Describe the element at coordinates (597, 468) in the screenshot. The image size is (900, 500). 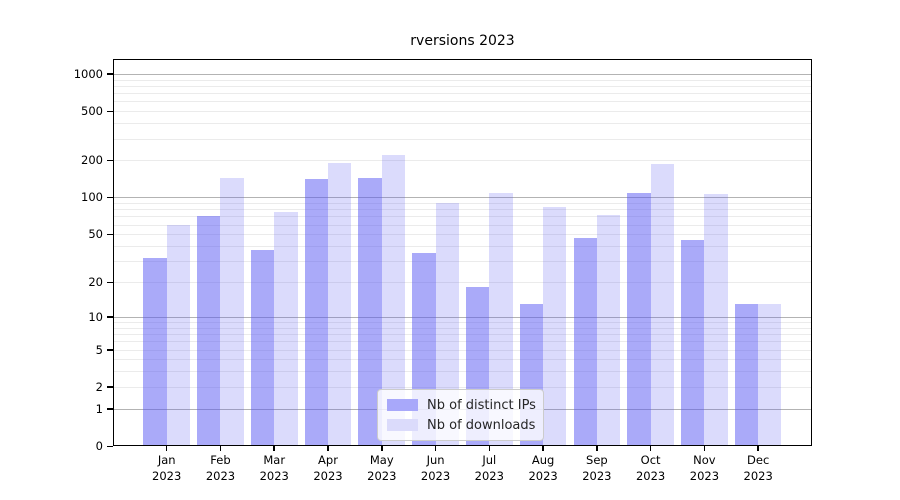
I see `x-tick-label-sep: Sep 2023` at that location.